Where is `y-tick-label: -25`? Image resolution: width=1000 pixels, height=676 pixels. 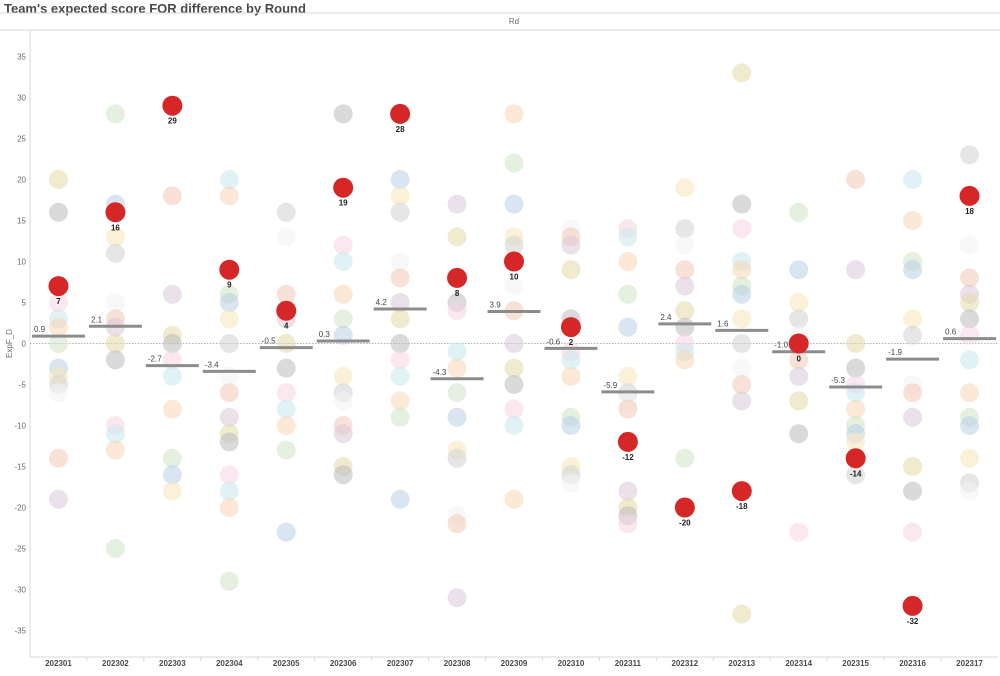 y-tick-label: -25 is located at coordinates (20, 549).